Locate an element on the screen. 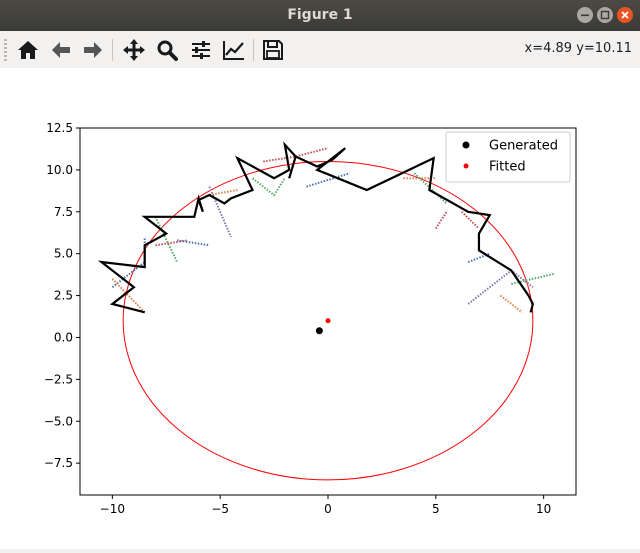 The image size is (640, 553). forward-button is located at coordinates (93, 50).